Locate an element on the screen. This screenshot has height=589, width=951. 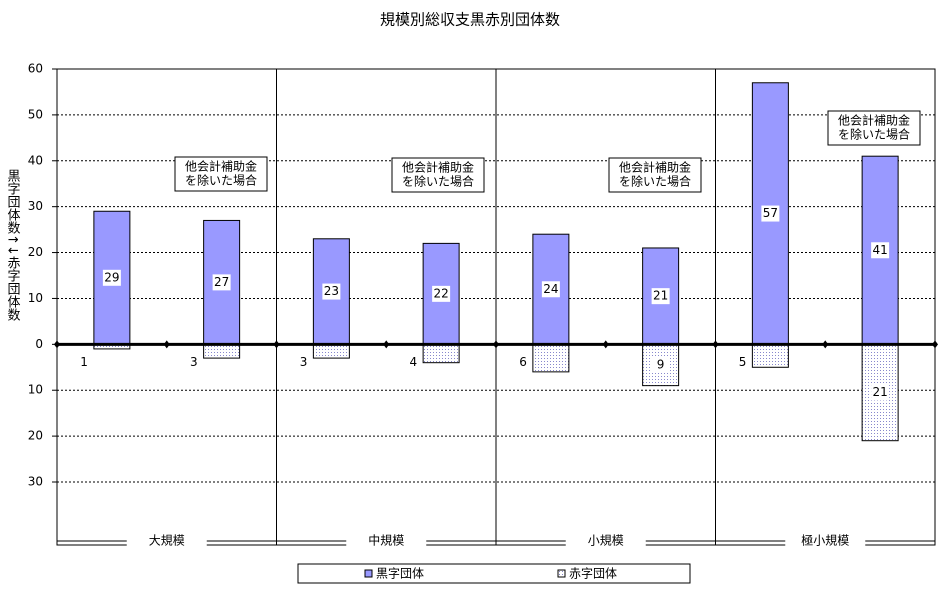
group-label: 大規模 is located at coordinates (167, 540).